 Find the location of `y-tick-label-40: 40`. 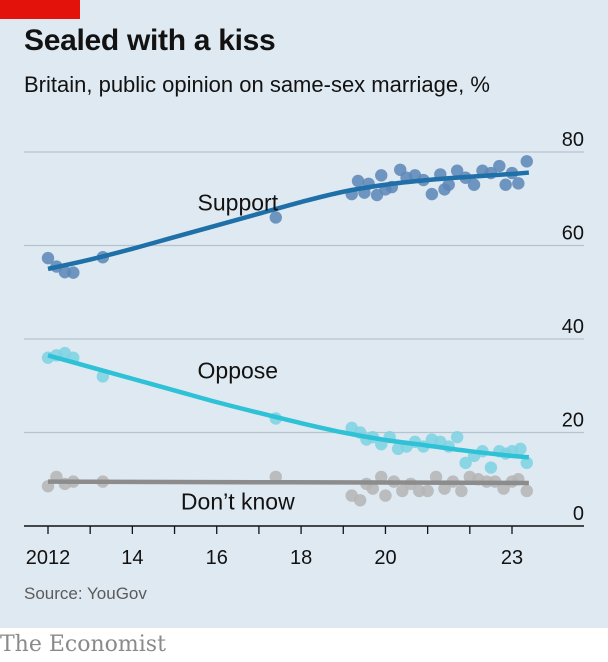

y-tick-label-40: 40 is located at coordinates (573, 327).